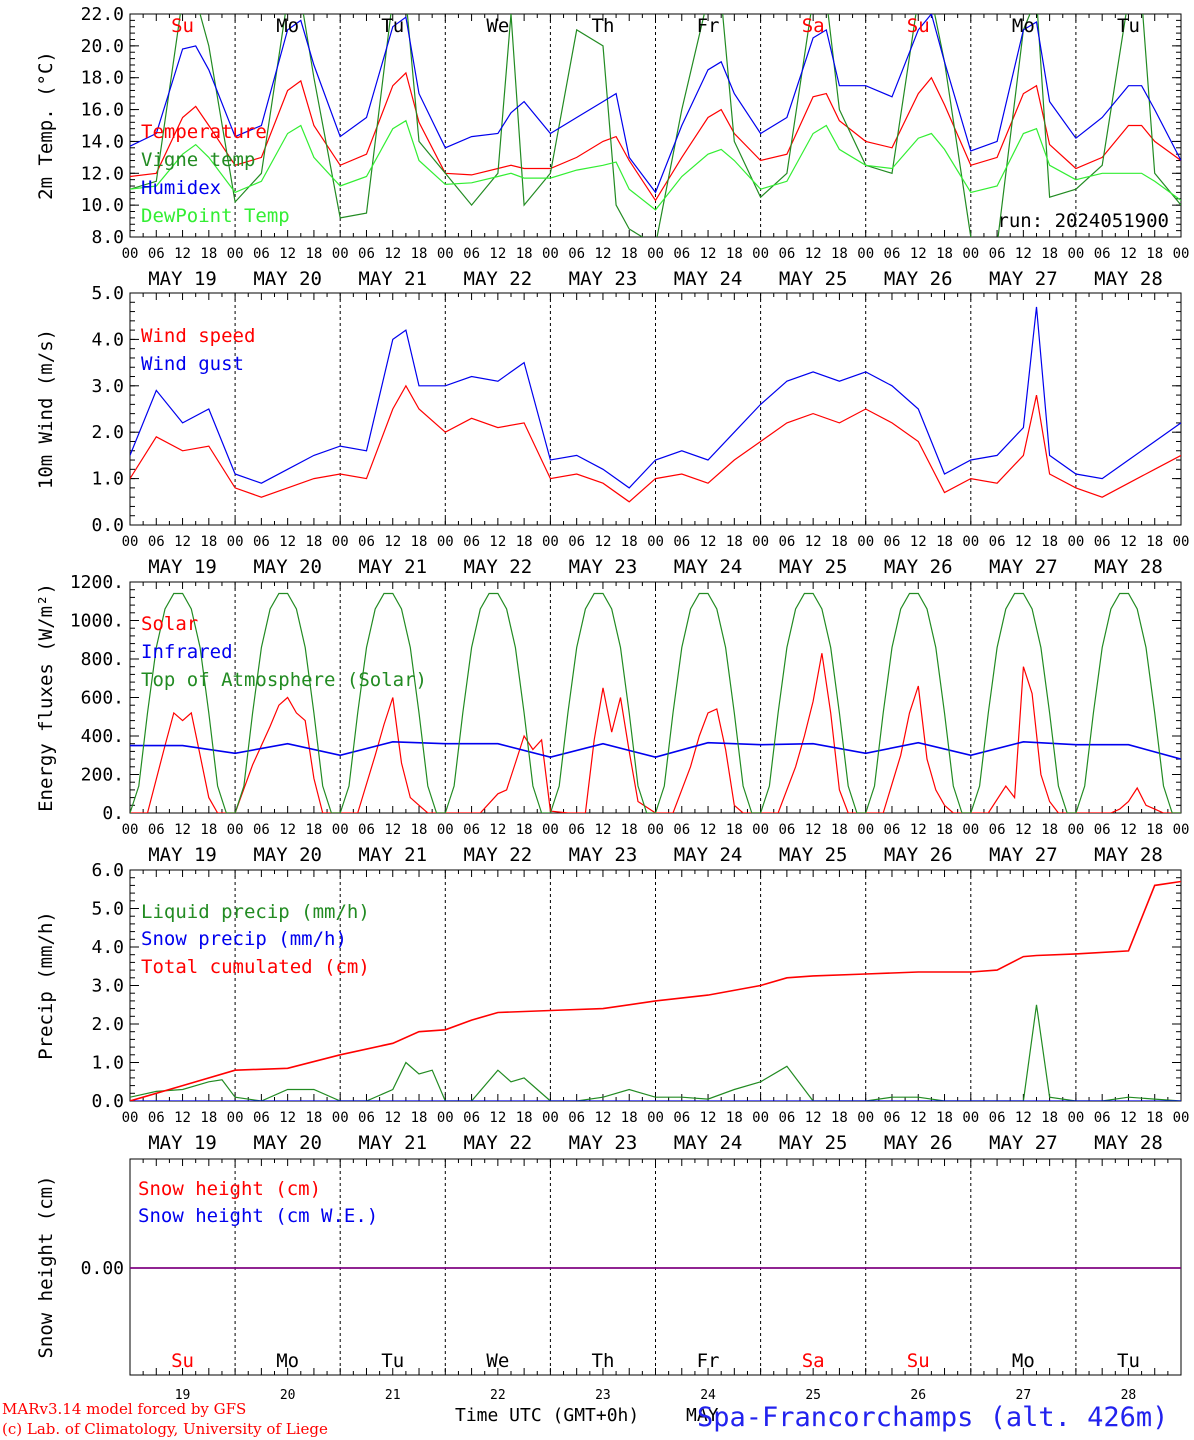  I want to click on date-label: MAY 27, so click(1023, 567).